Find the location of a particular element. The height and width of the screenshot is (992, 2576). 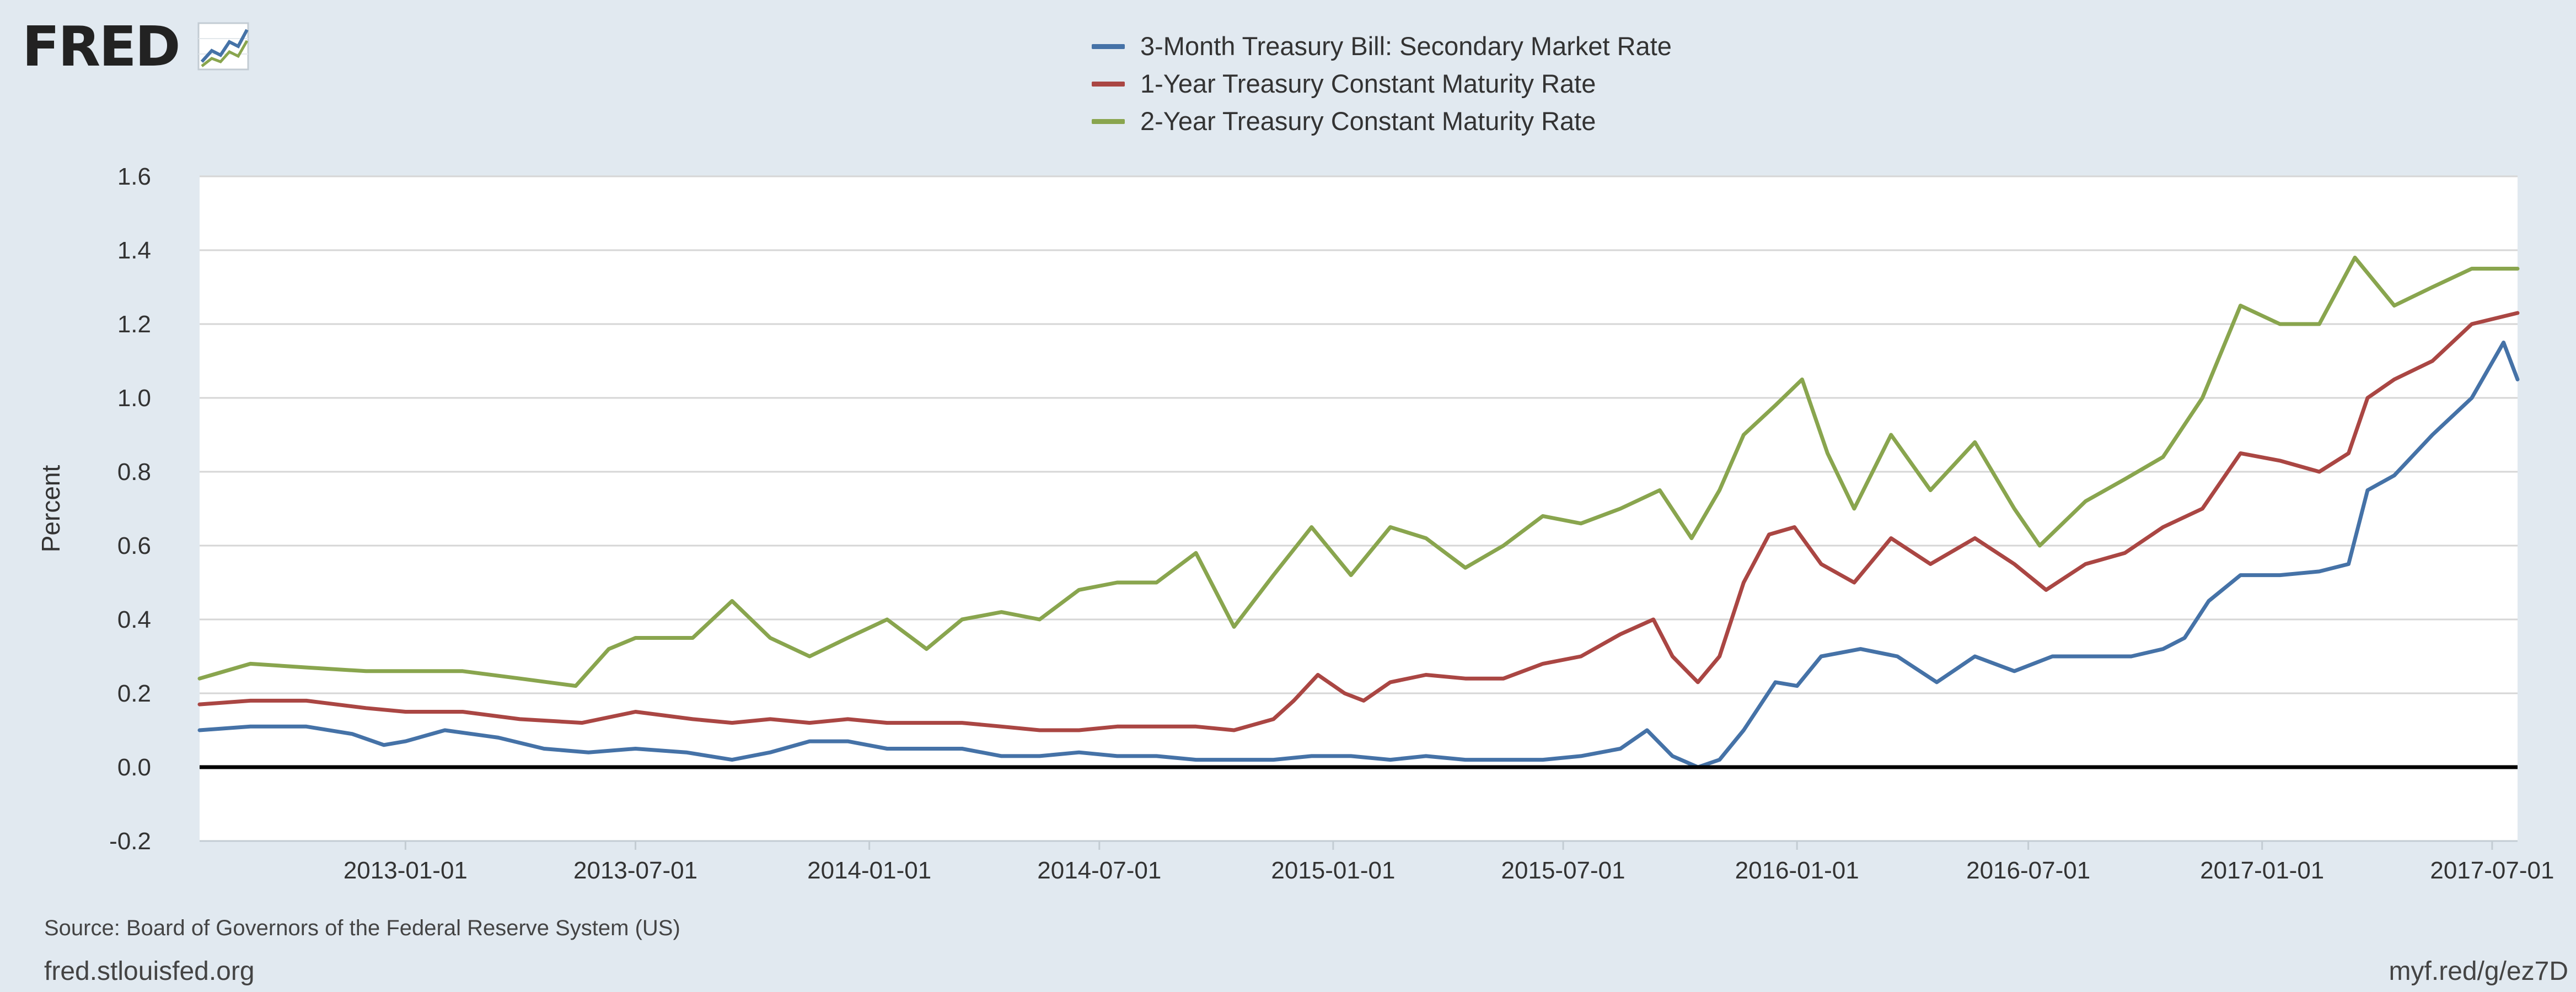

y-tick-label: 1.4 is located at coordinates (134, 250).